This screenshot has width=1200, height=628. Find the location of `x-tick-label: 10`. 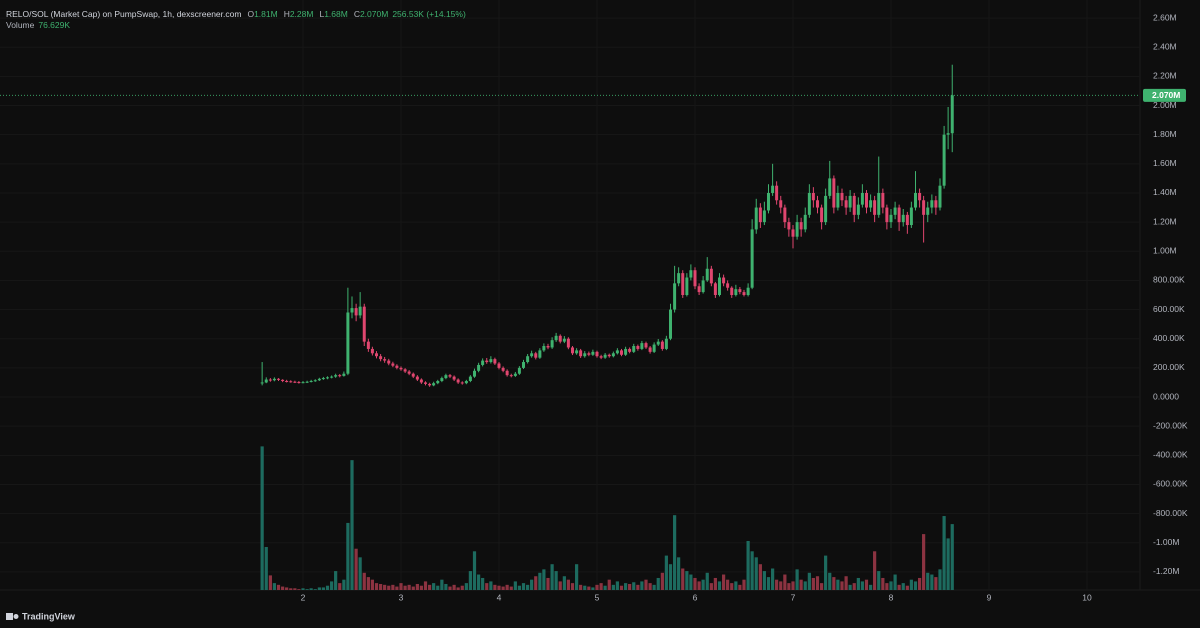

x-tick-label: 10 is located at coordinates (1087, 597).